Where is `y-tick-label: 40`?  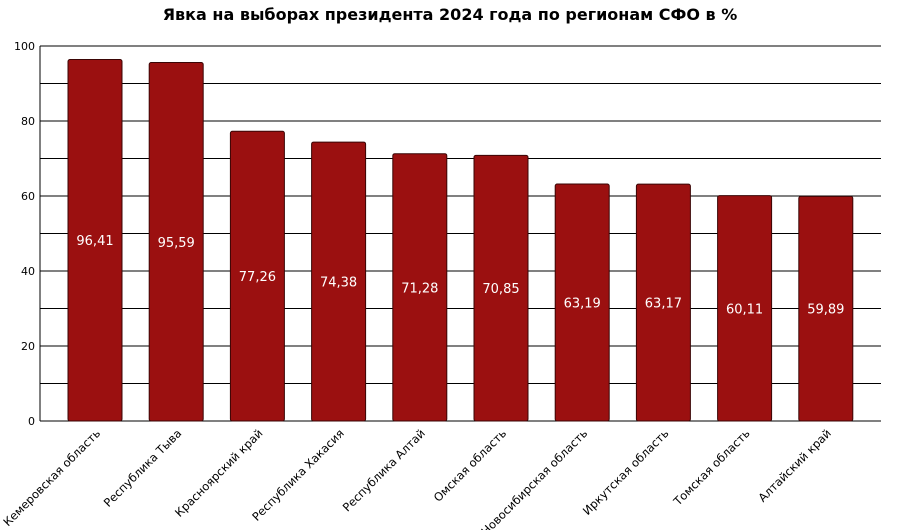
y-tick-label: 40 is located at coordinates (28, 271).